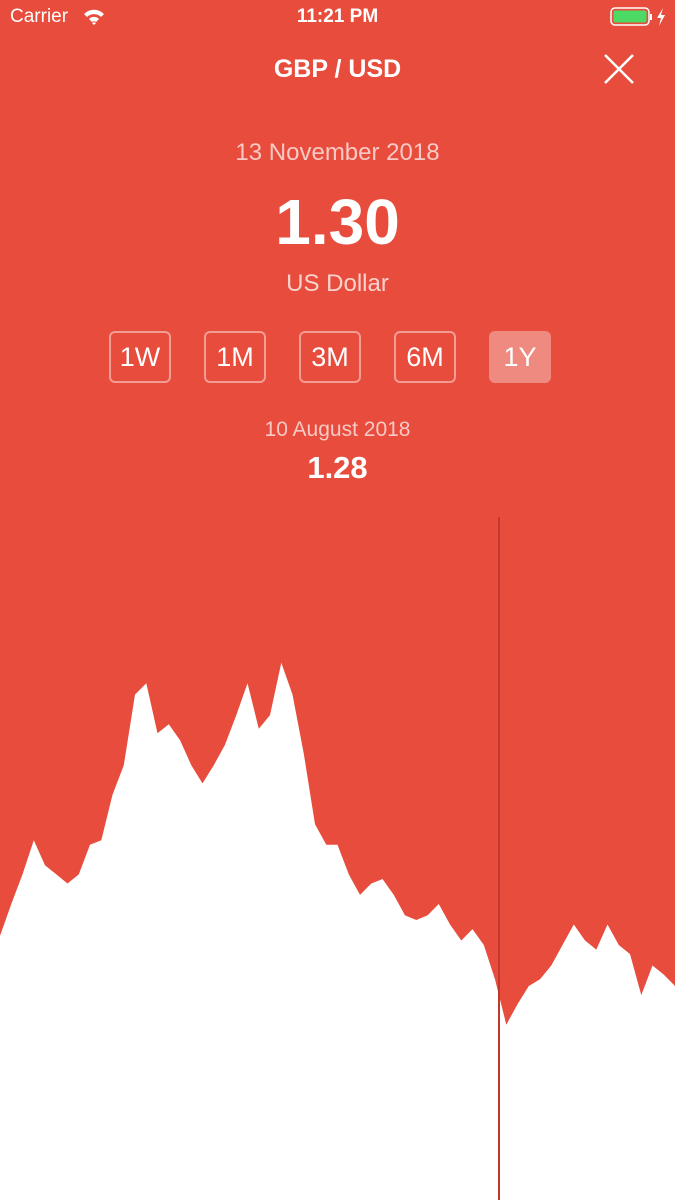  What do you see at coordinates (337, 283) in the screenshot?
I see `currency-name: US Dollar` at bounding box center [337, 283].